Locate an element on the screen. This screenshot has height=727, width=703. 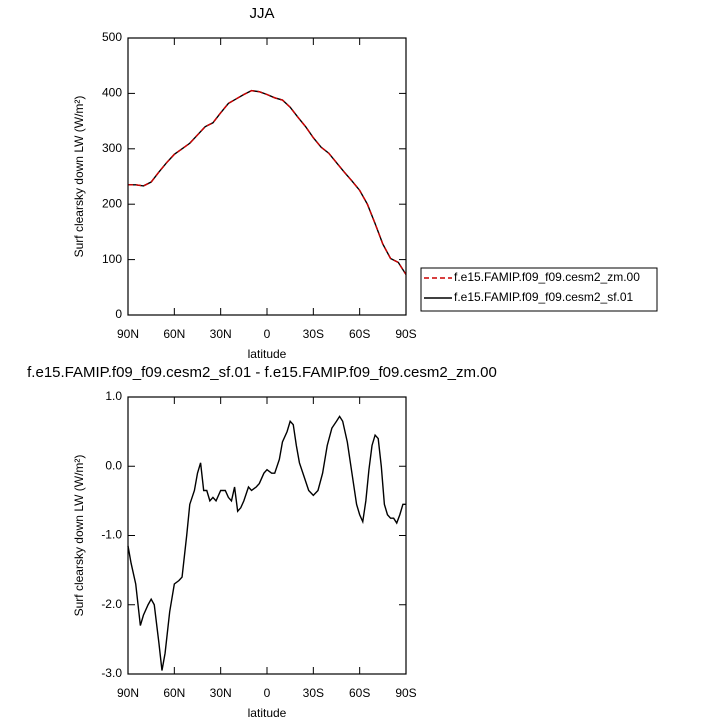
y-tick-label: 1.0 is located at coordinates (113, 396).